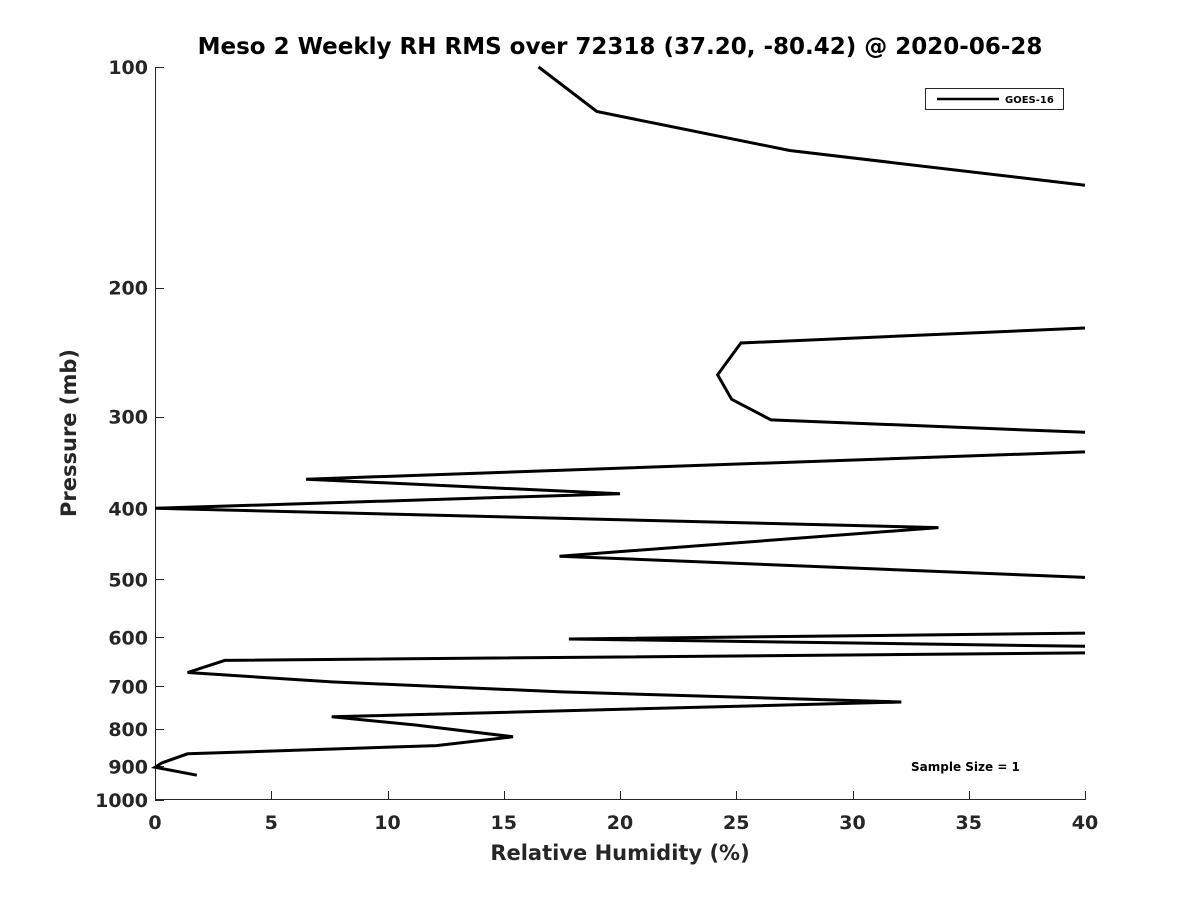 This screenshot has height=900, width=1200. Describe the element at coordinates (1085, 823) in the screenshot. I see `x-tick-label: 40` at that location.